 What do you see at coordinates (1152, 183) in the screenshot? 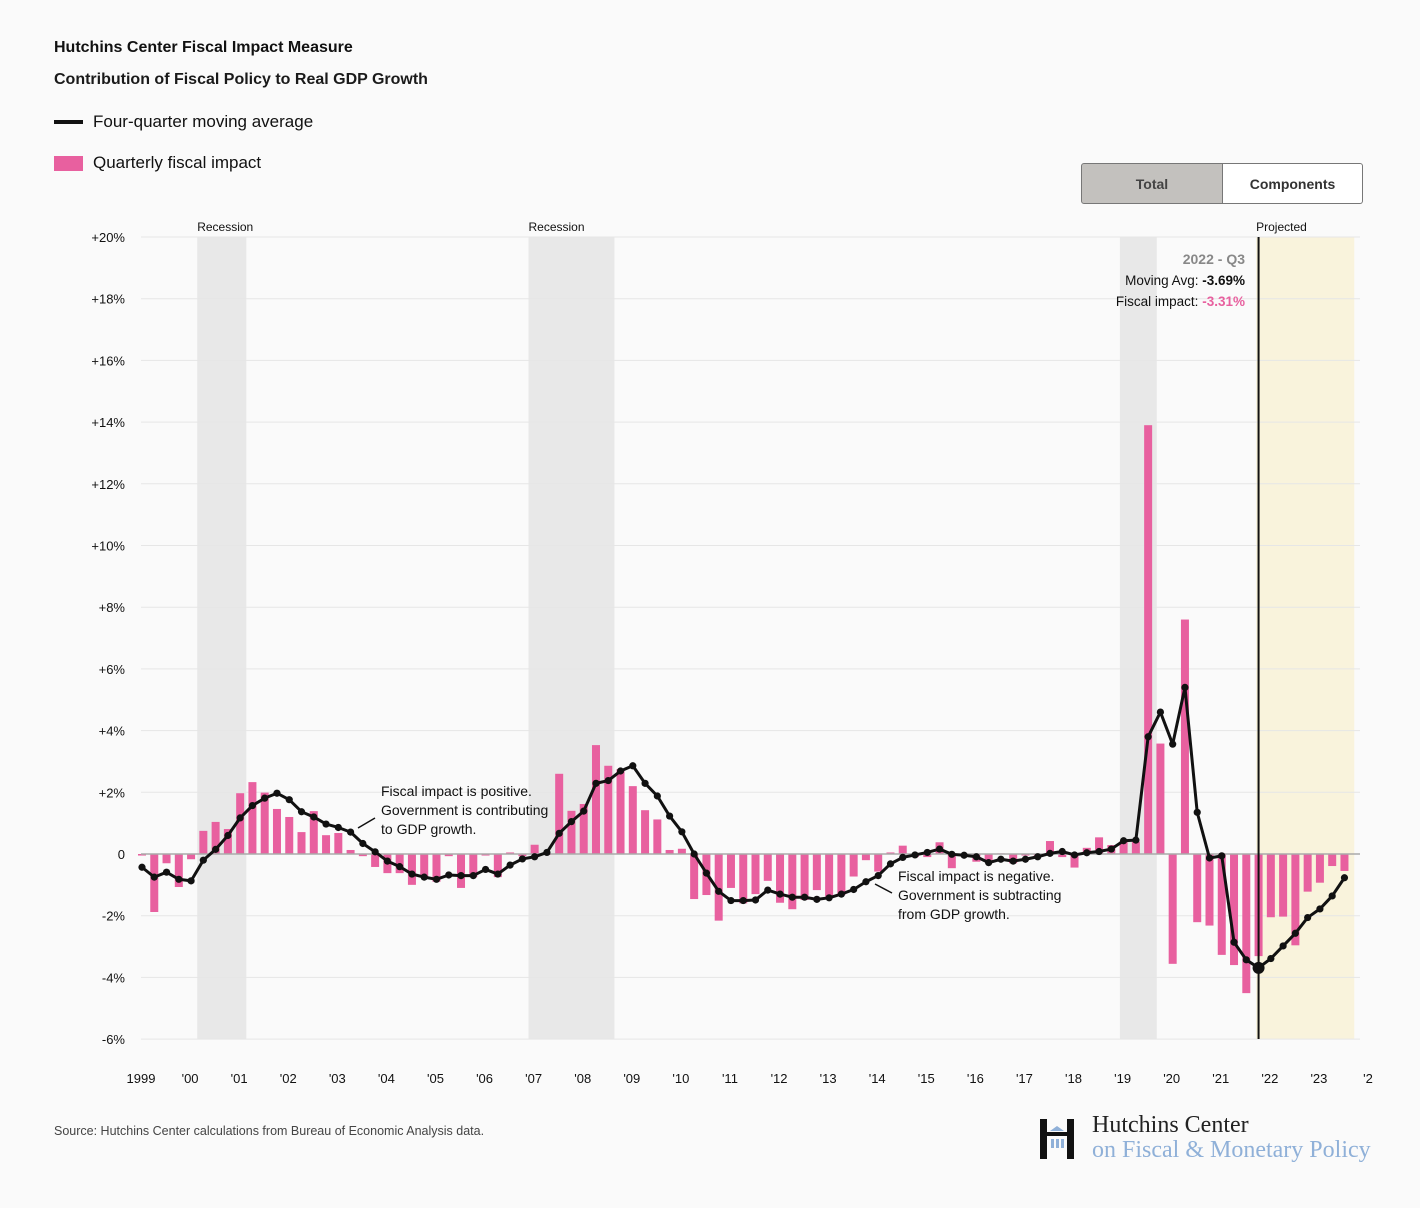
I see `total-button: Total` at bounding box center [1152, 183].